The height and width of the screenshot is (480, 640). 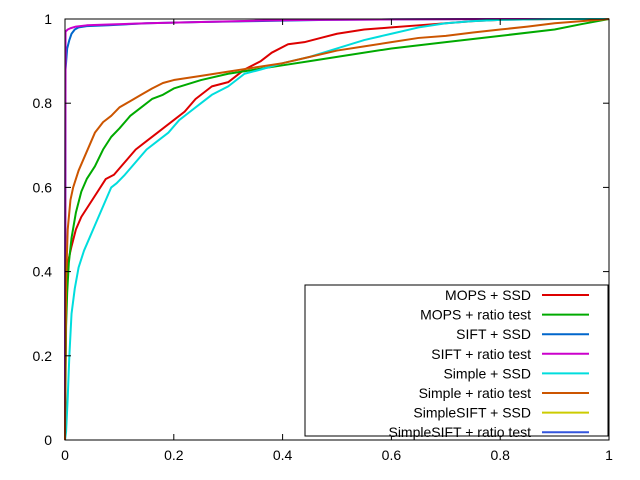 I want to click on x-tick-label: 0, so click(x=65, y=455).